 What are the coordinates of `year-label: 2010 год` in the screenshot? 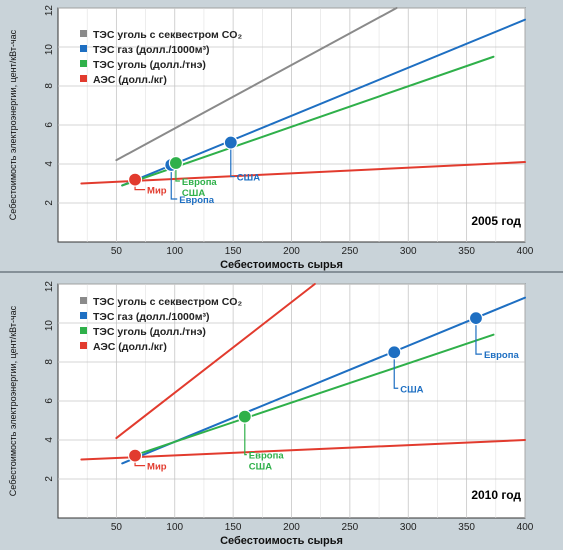 It's located at (496, 495).